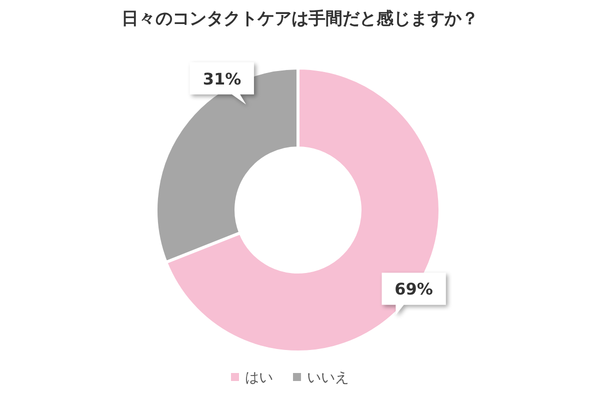 This screenshot has width=600, height=400. What do you see at coordinates (222, 78) in the screenshot?
I see `data-label: 31%` at bounding box center [222, 78].